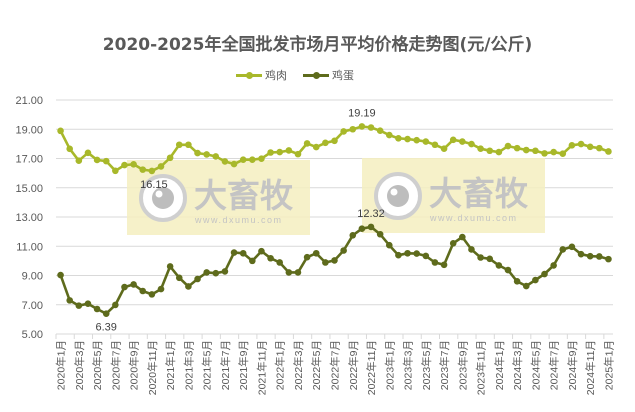 This screenshot has height=412, width=635. What do you see at coordinates (328, 75) in the screenshot?
I see `legend-item-eggs: 鸡蛋` at bounding box center [328, 75].